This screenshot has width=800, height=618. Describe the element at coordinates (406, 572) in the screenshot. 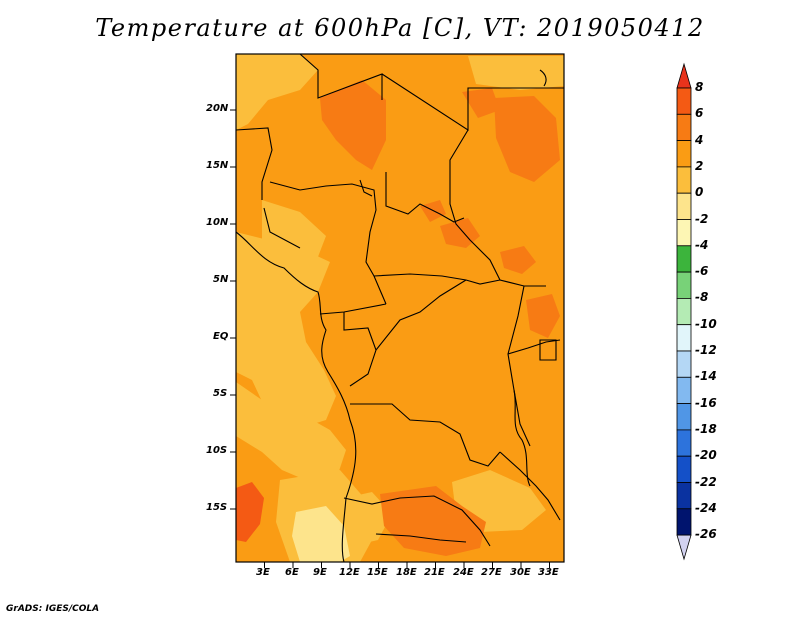

I see `lon-tick-label: 18E` at that location.